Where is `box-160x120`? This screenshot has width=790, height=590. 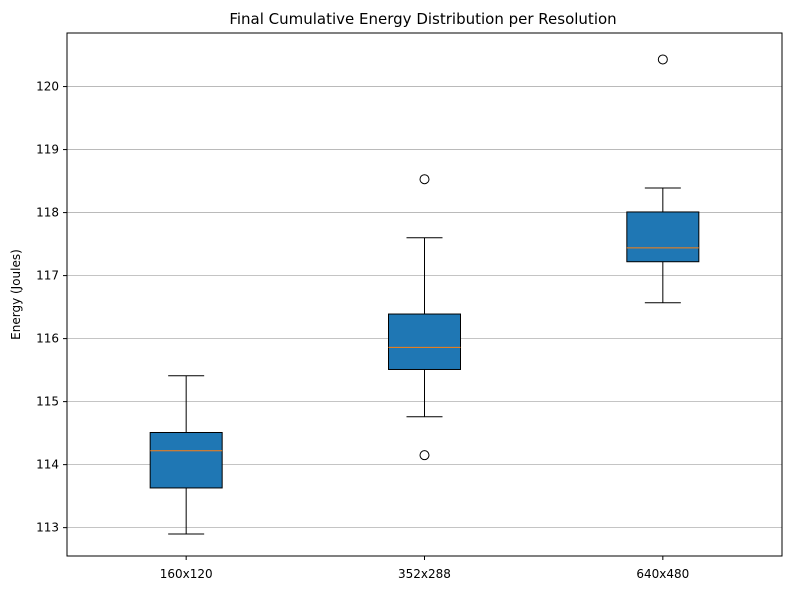 box-160x120 is located at coordinates (186, 455).